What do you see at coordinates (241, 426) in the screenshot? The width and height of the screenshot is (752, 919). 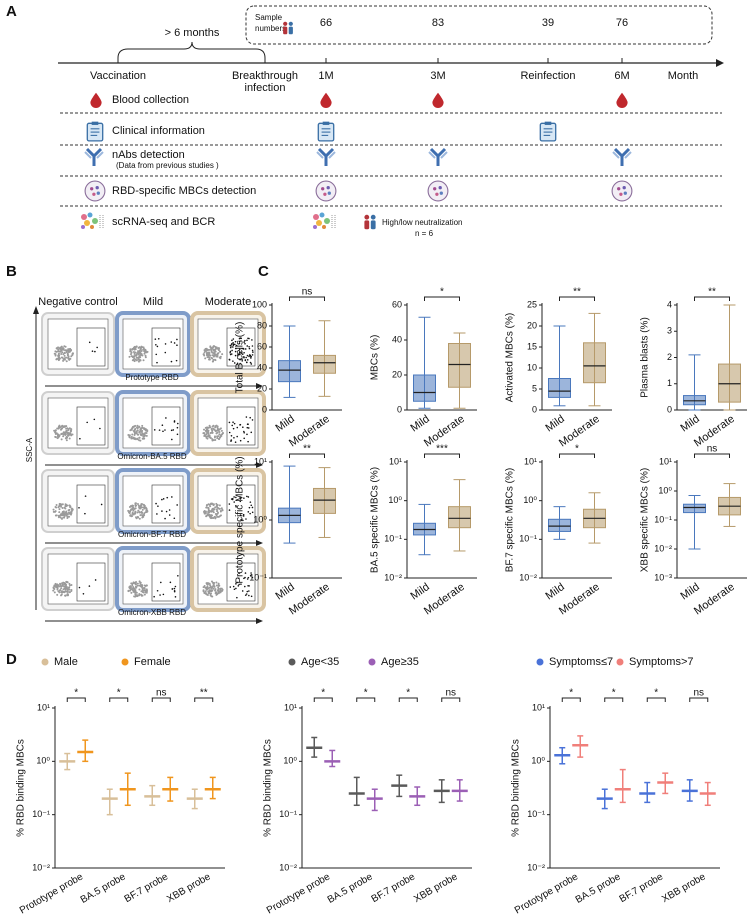 I see `flow-gate` at bounding box center [241, 426].